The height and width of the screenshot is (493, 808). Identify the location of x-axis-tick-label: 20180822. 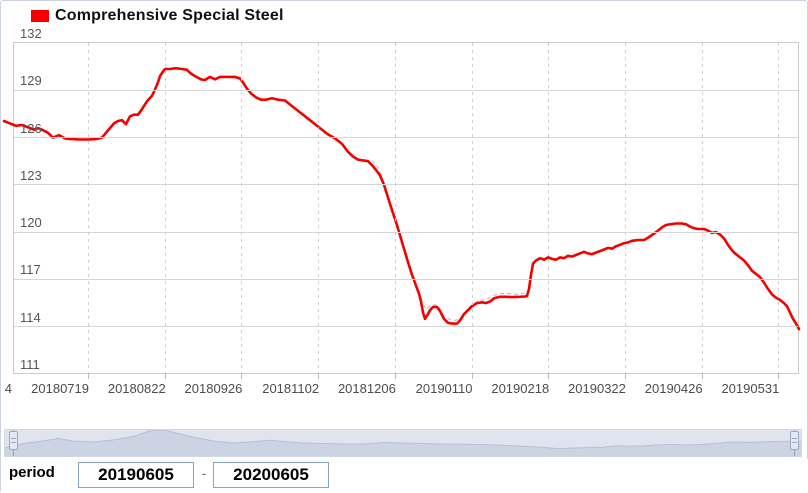
(136, 388).